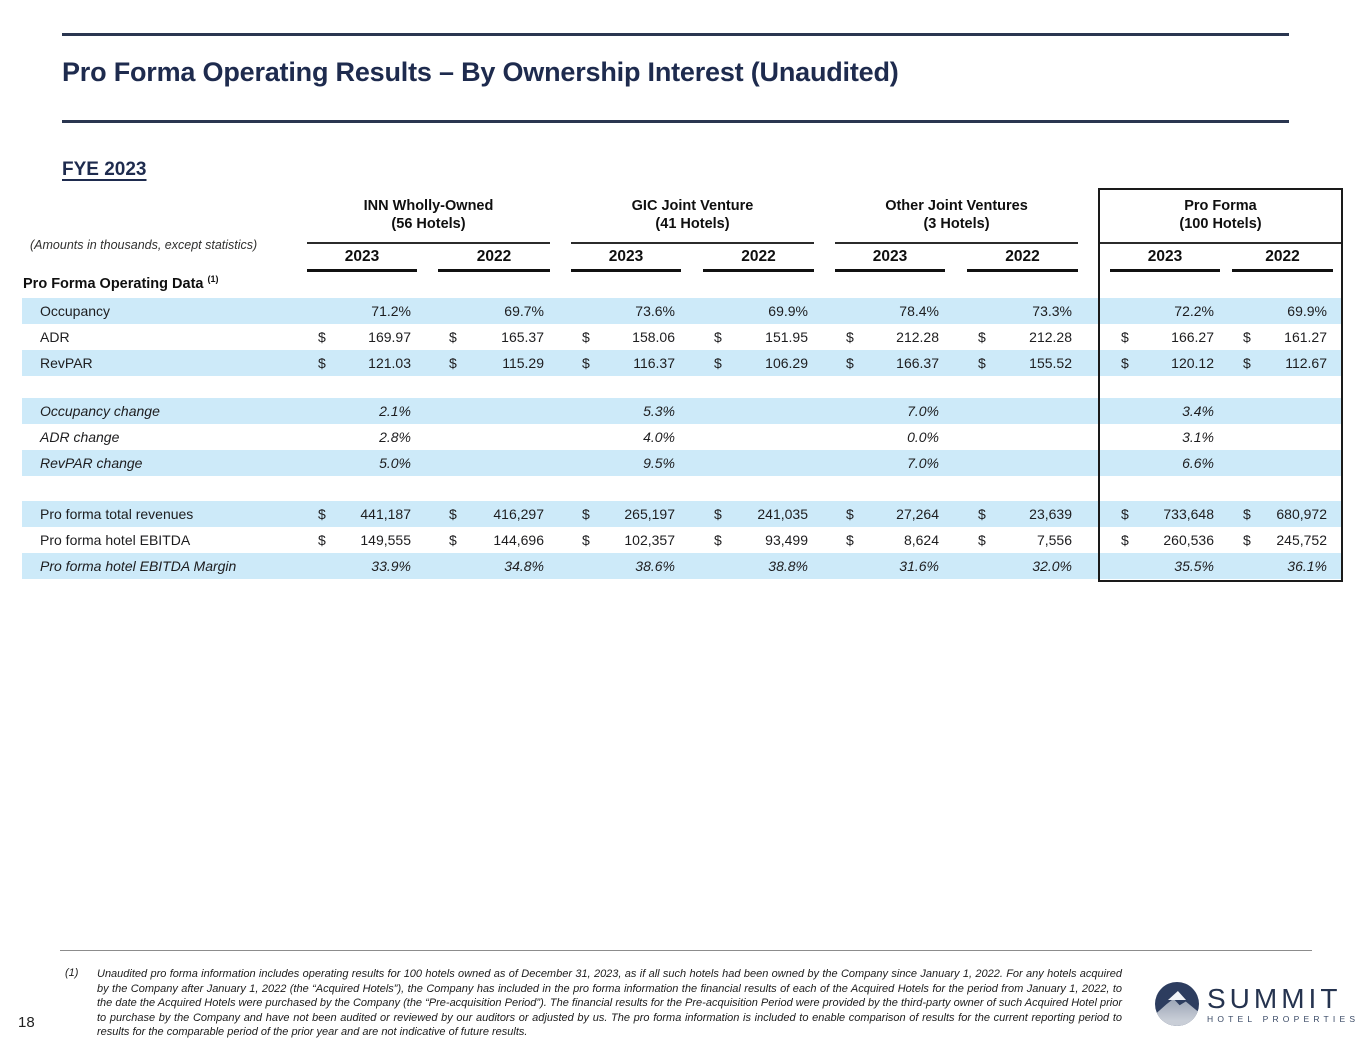 Image resolution: width=1365 pixels, height=1055 pixels. What do you see at coordinates (1282, 540) in the screenshot?
I see `table-cell: $245,752` at bounding box center [1282, 540].